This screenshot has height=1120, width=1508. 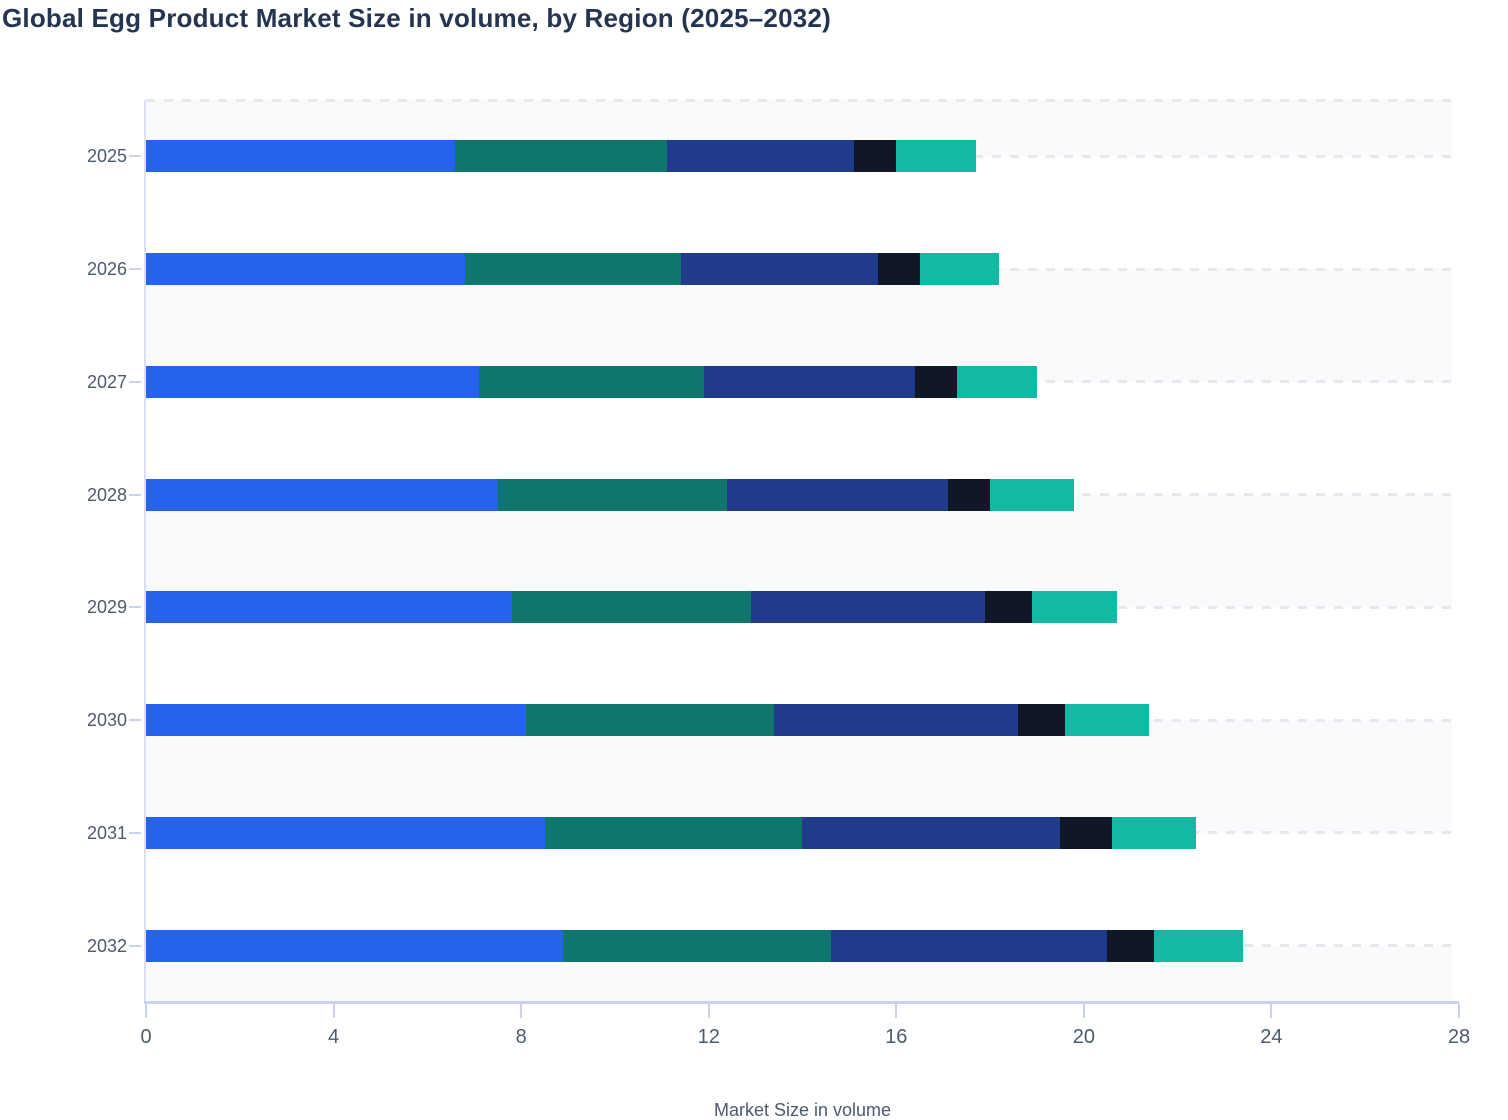 I want to click on y-axis-label: 2027, so click(x=106, y=381).